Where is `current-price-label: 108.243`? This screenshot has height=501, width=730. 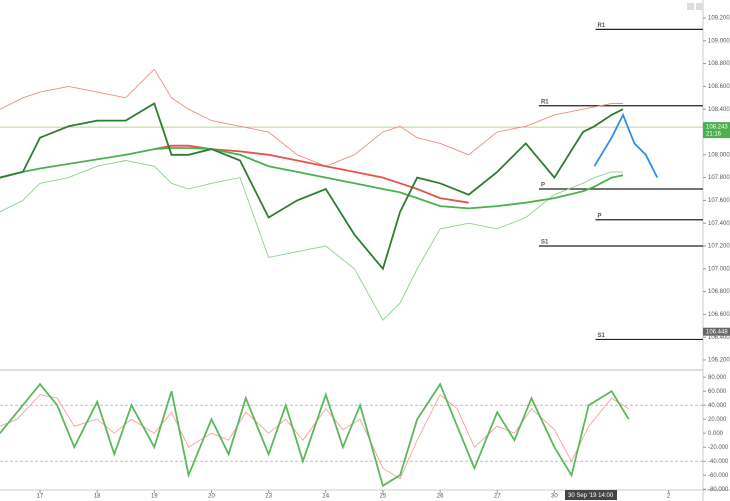 current-price-label: 108.243 is located at coordinates (717, 128).